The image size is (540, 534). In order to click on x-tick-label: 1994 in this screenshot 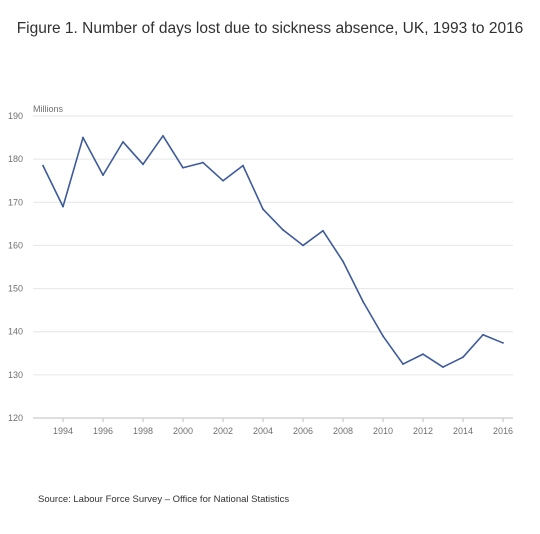, I will do `click(63, 431)`.